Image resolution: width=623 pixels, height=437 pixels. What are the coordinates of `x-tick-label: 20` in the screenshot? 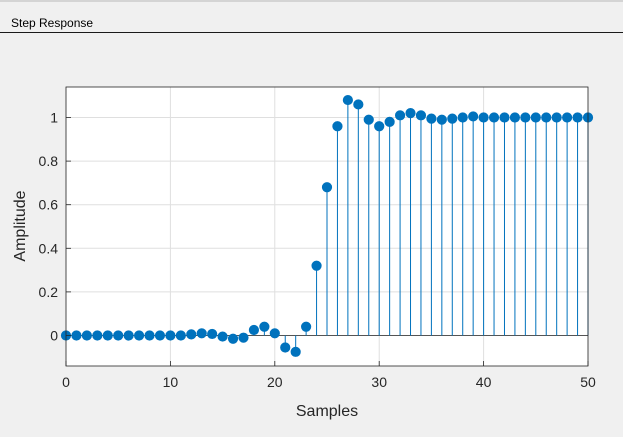 It's located at (275, 382).